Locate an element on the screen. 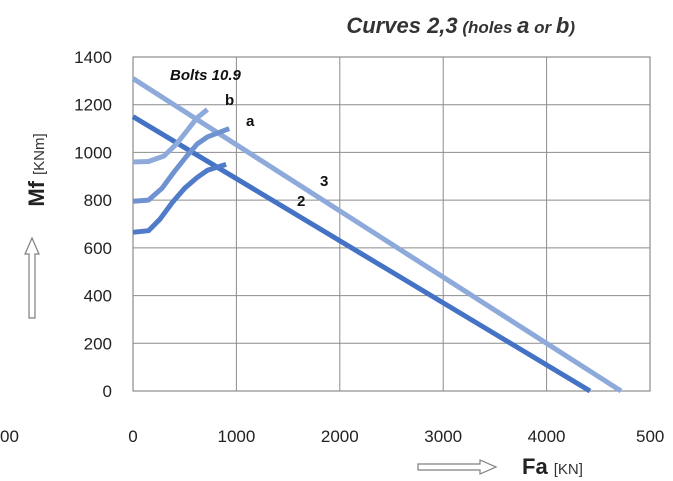  title-close: ) is located at coordinates (571, 27).